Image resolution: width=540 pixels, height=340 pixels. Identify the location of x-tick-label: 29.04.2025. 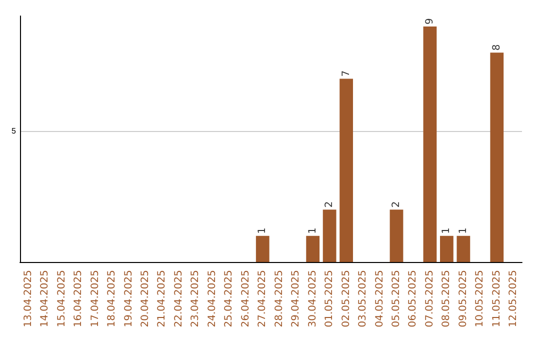
(296, 299).